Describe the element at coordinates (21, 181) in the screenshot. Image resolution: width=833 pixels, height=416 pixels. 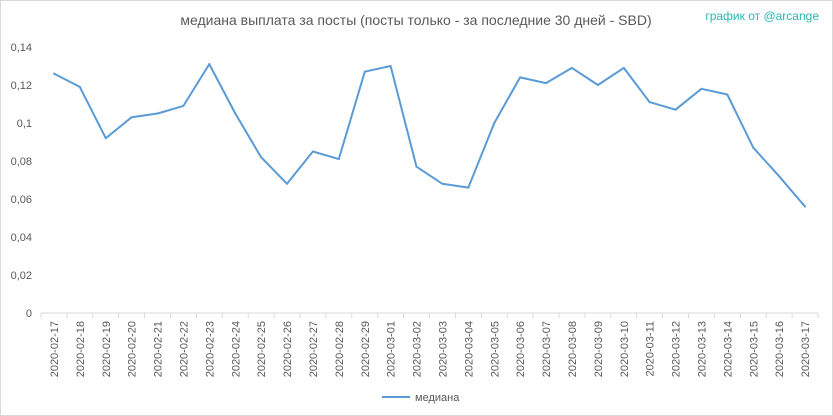
I see `y-axis: 0 0,02 0,04 0,06 0,08 0,1 0,12 0,14` at that location.